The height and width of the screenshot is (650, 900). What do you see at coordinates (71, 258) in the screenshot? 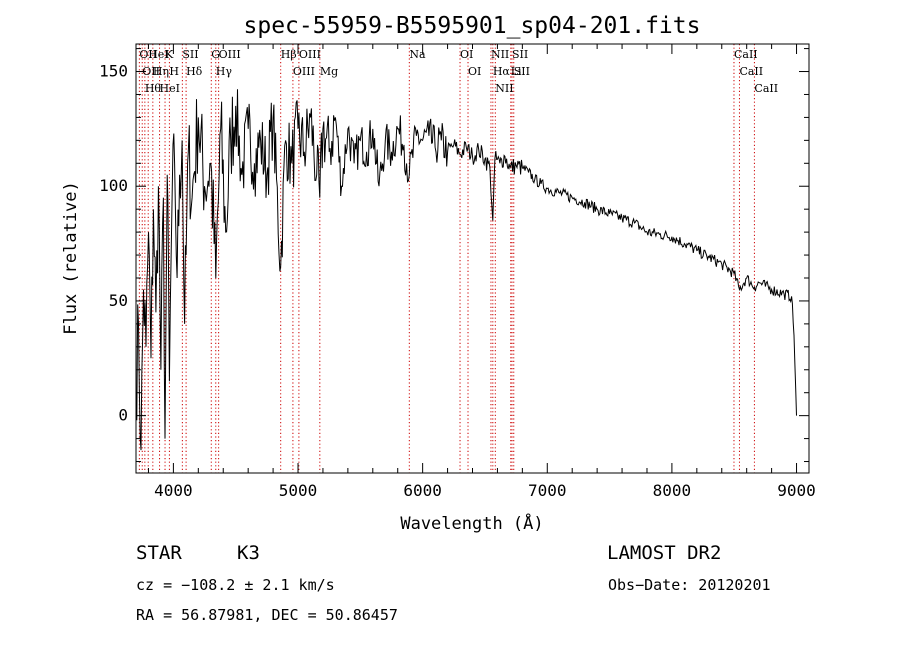
I see `y-axis-label: Flux (relative)` at bounding box center [71, 258].